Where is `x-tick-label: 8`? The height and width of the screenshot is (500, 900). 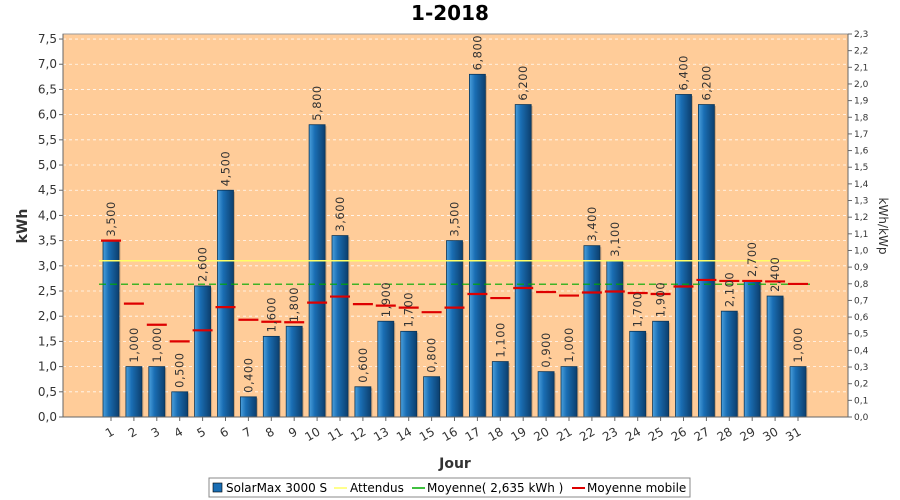 x-tick-label: 8 is located at coordinates (270, 432).